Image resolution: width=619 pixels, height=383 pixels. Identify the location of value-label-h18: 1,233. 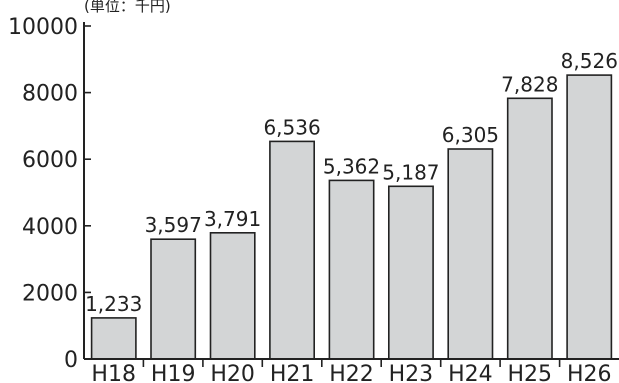
(113, 304).